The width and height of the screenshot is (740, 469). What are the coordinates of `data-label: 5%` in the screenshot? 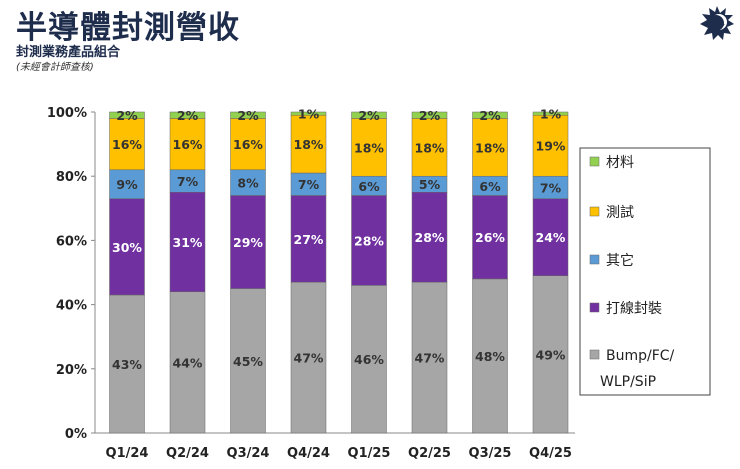 It's located at (430, 184).